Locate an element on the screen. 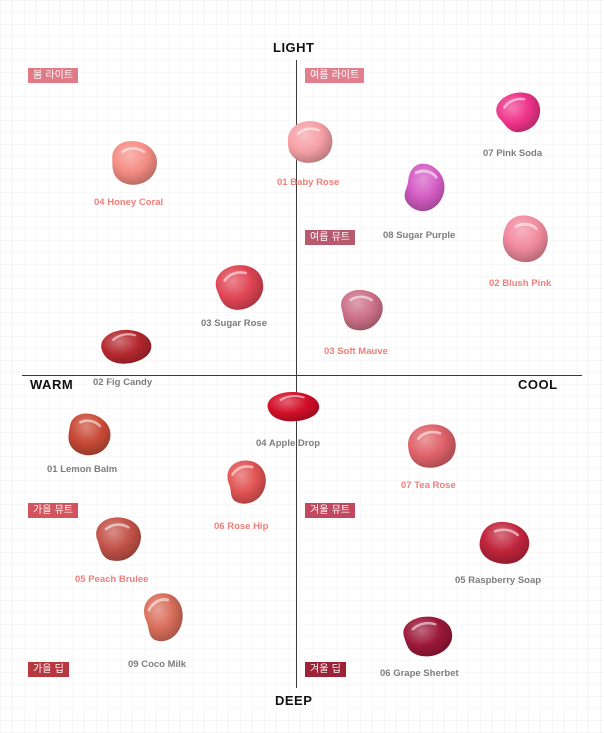 Image resolution: width=604 pixels, height=733 pixels. light-deep-axis is located at coordinates (296, 374).